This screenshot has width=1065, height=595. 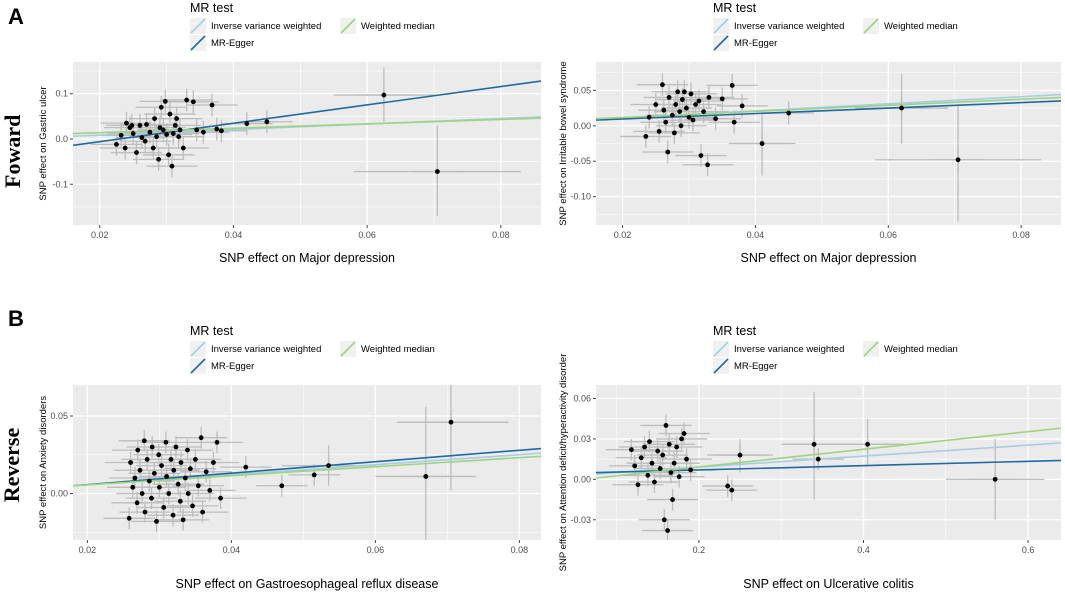 What do you see at coordinates (828, 458) in the screenshot?
I see `line-ivw` at bounding box center [828, 458].